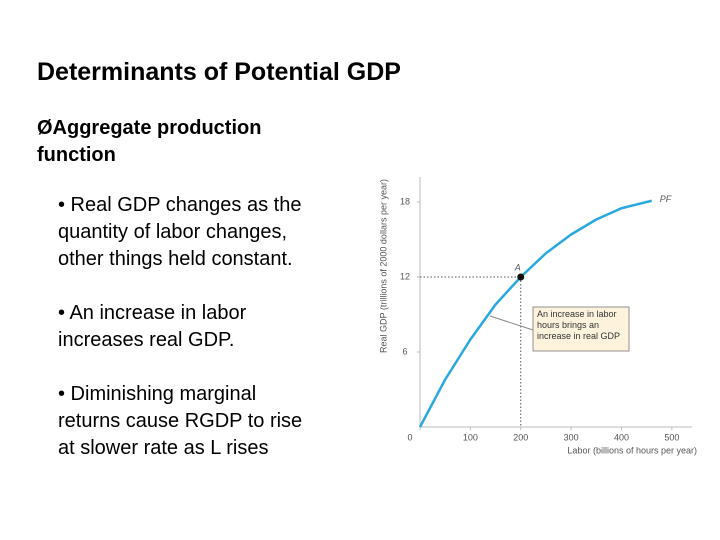  I want to click on pf-curve, so click(535, 313).